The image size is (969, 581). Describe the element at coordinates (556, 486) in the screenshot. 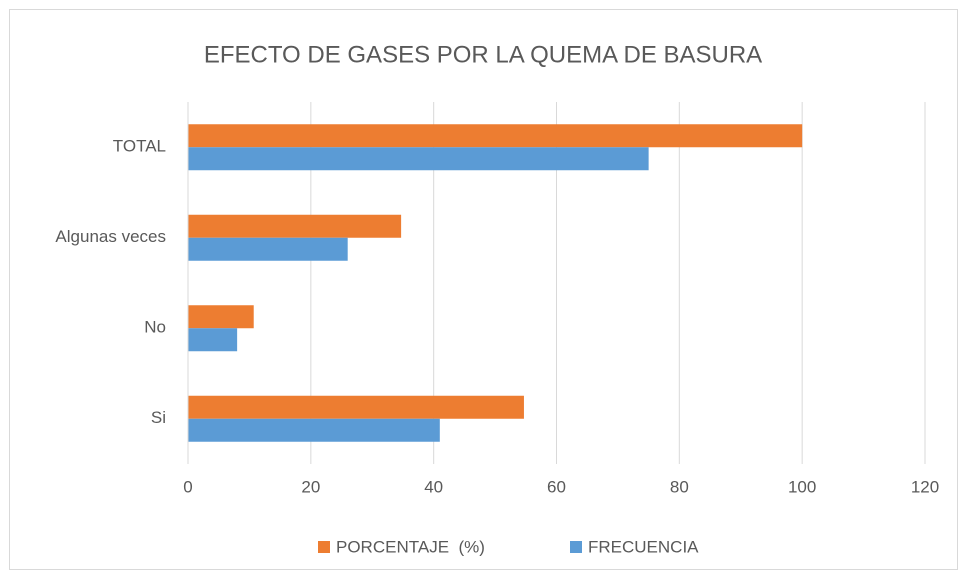

I see `x-tick-label: 60` at that location.